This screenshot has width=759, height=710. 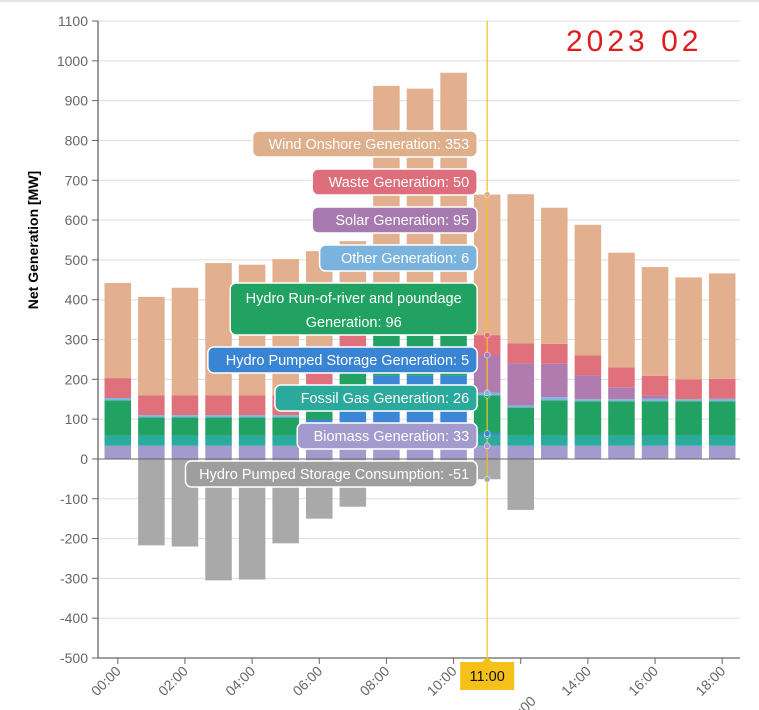 What do you see at coordinates (33, 240) in the screenshot?
I see `y-axis-label: Net Generation [MW]` at bounding box center [33, 240].